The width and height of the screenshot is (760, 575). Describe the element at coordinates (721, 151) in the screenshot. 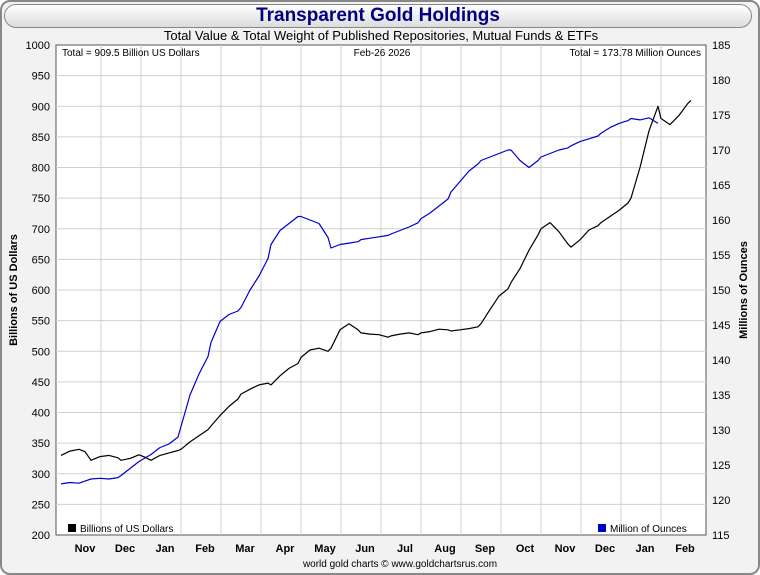

I see `right-tick-label: 170` at that location.